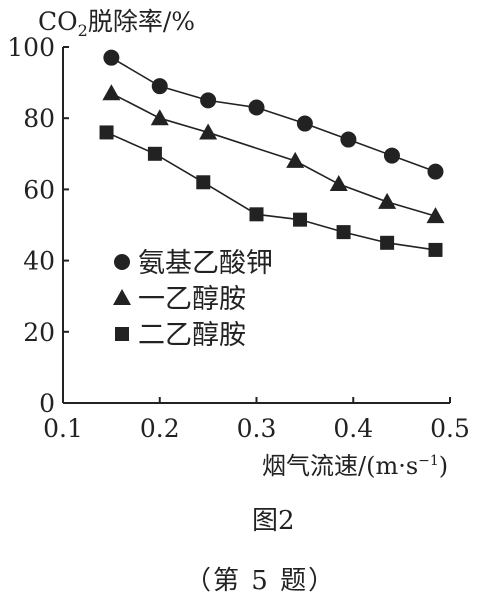 Image resolution: width=504 pixels, height=597 pixels. Describe the element at coordinates (450, 428) in the screenshot. I see `x-tick-label: 0.5` at that location.